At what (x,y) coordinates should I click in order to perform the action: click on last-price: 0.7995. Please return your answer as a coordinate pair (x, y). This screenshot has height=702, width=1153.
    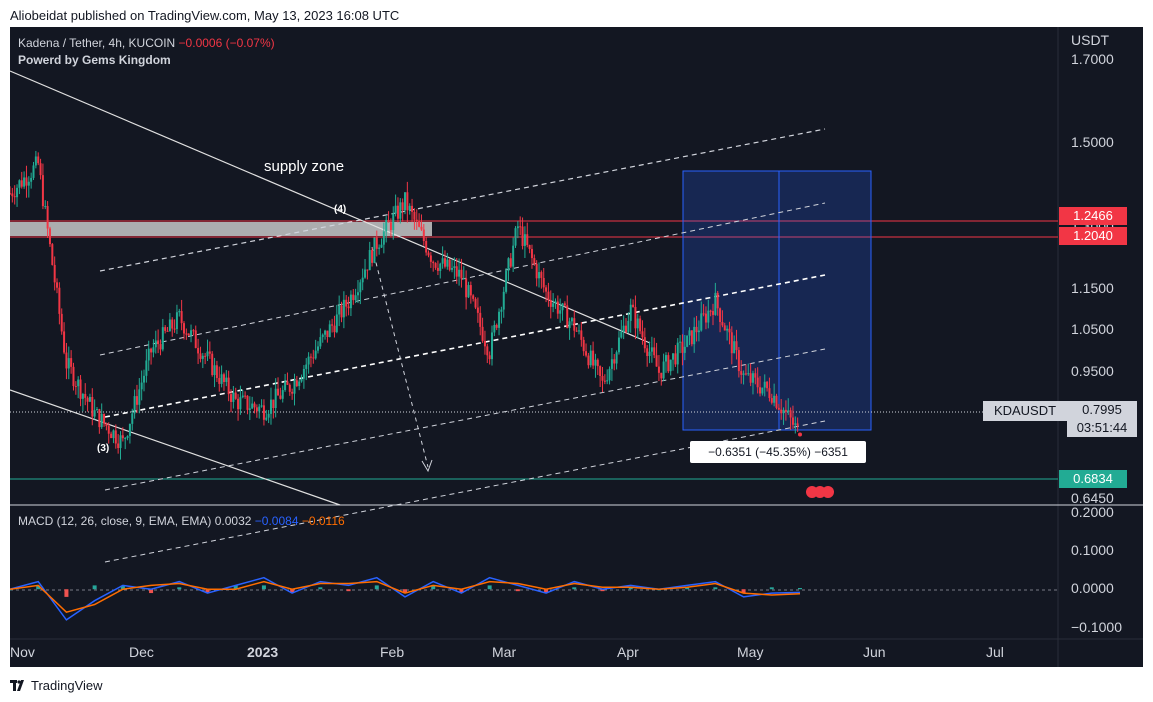
    Looking at the image, I should click on (1102, 409).